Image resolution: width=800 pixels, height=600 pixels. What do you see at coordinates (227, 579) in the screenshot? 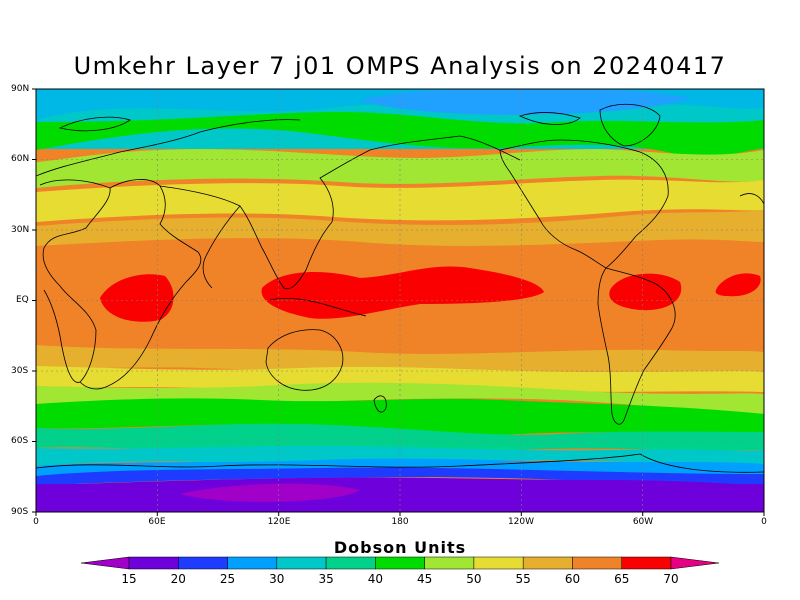
I see `colorbar-label: 25` at bounding box center [227, 579].